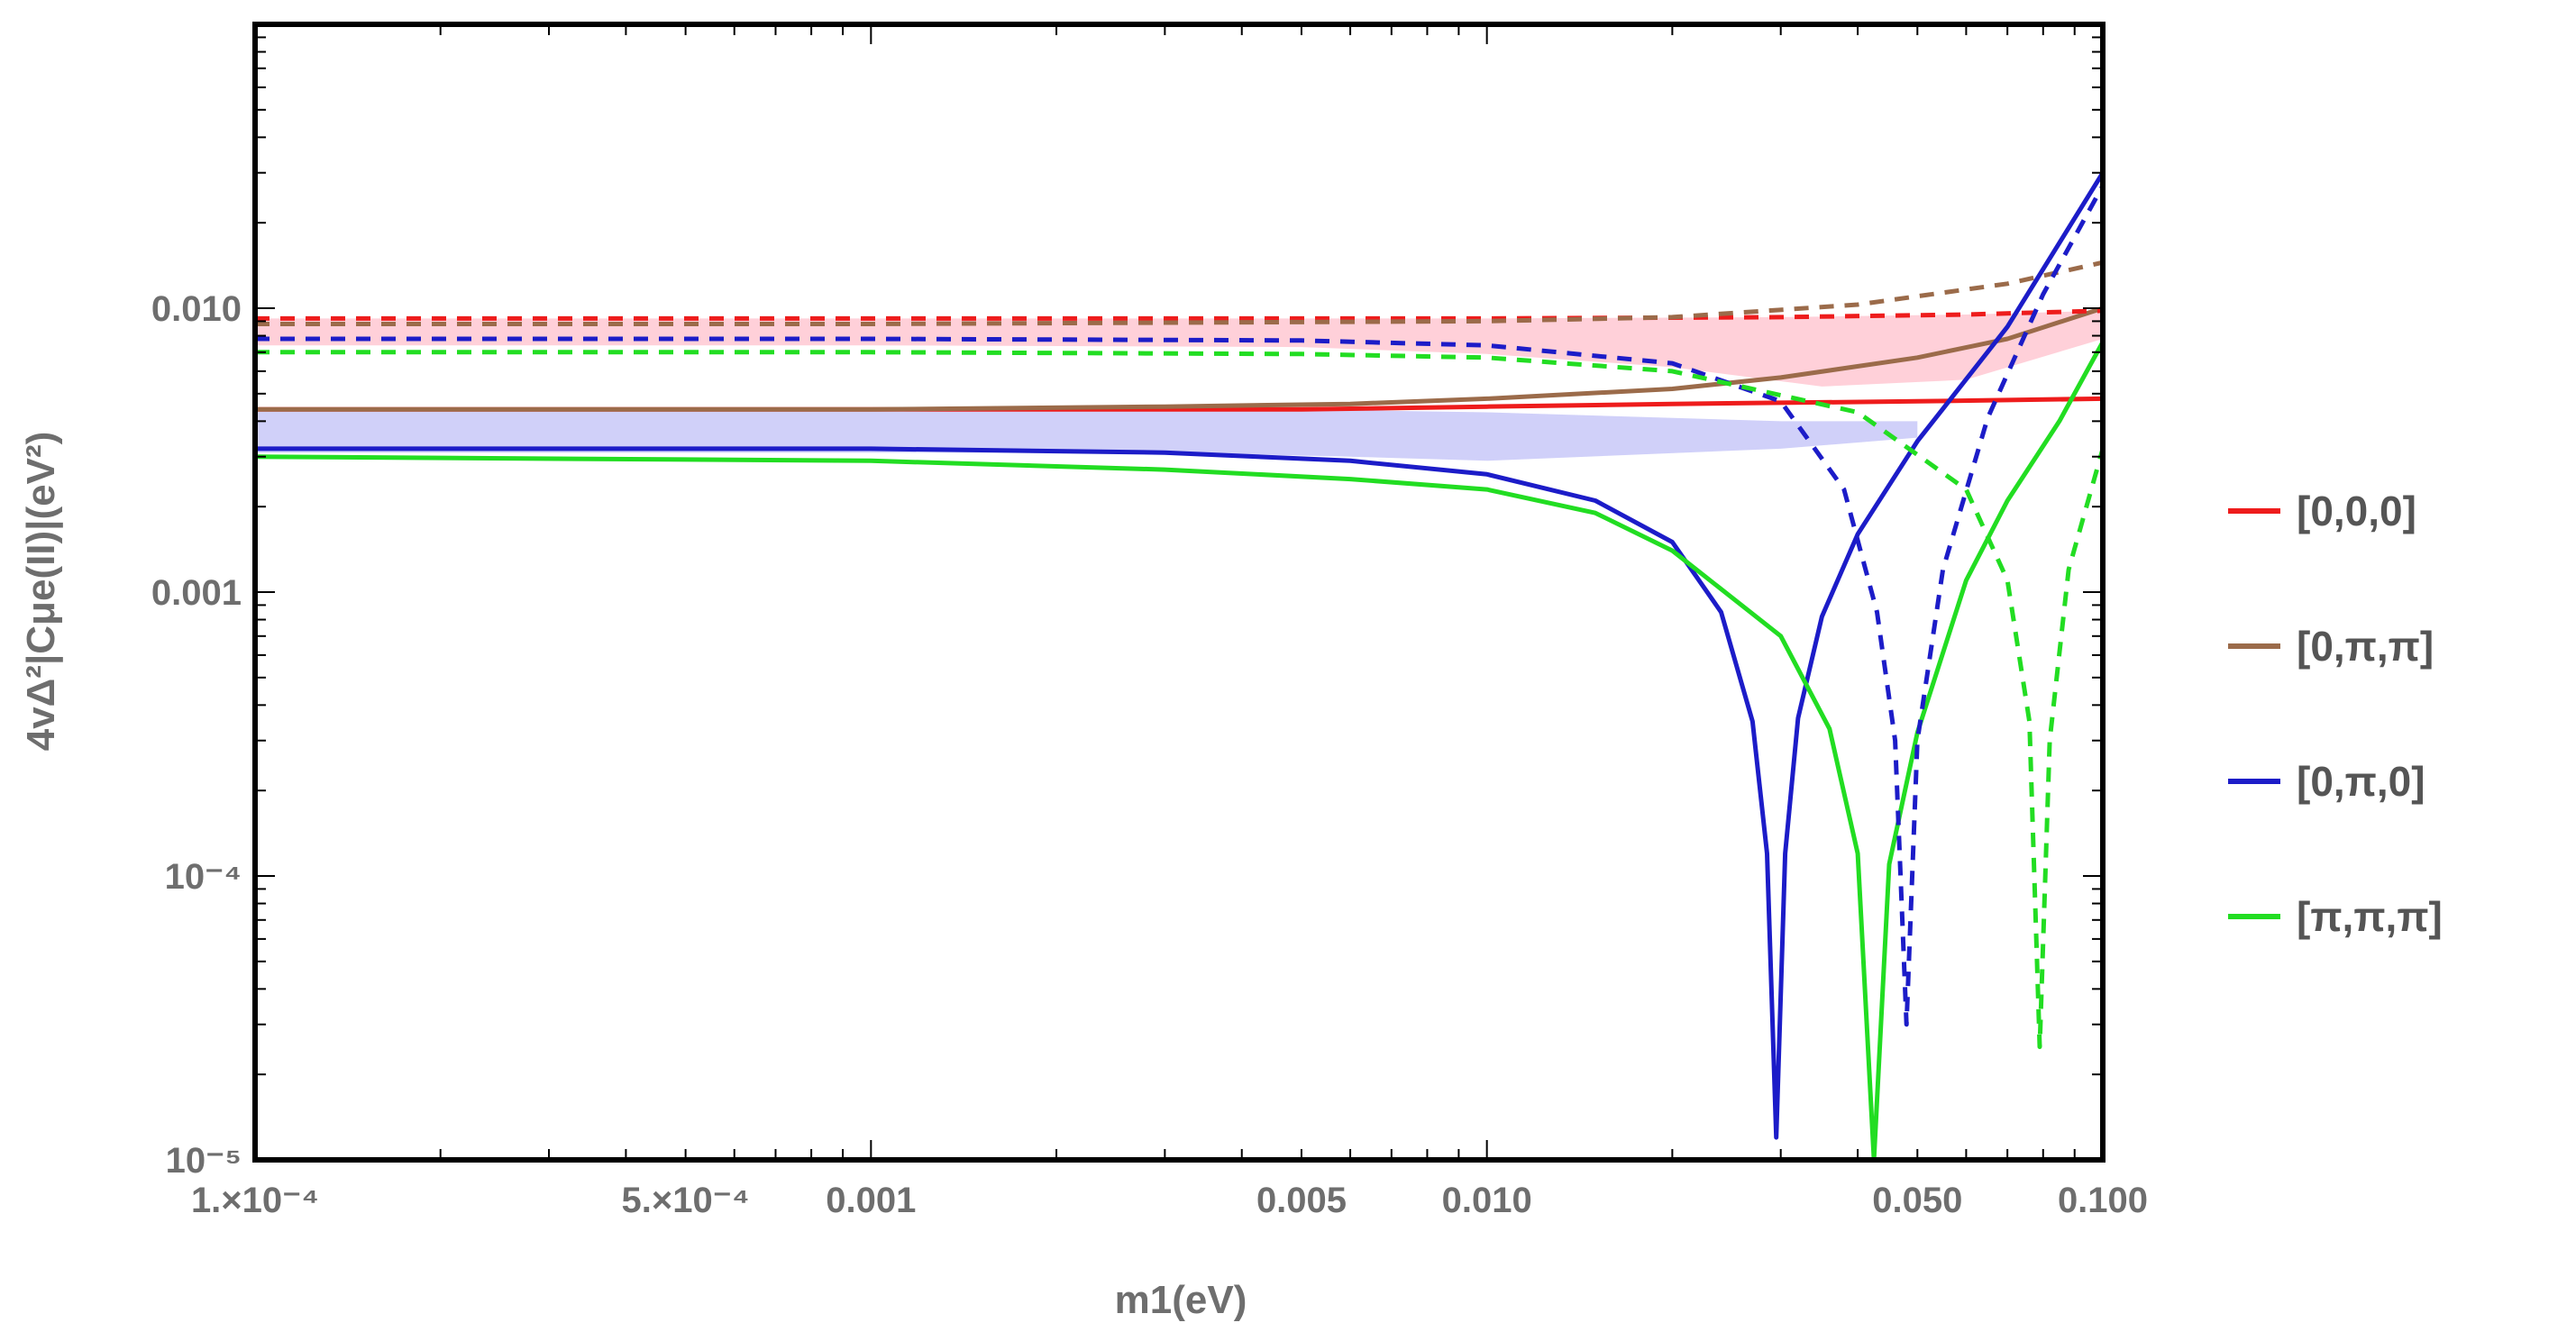 This screenshot has width=2576, height=1332. Describe the element at coordinates (196, 309) in the screenshot. I see `y-tick-label: 0.010` at that location.